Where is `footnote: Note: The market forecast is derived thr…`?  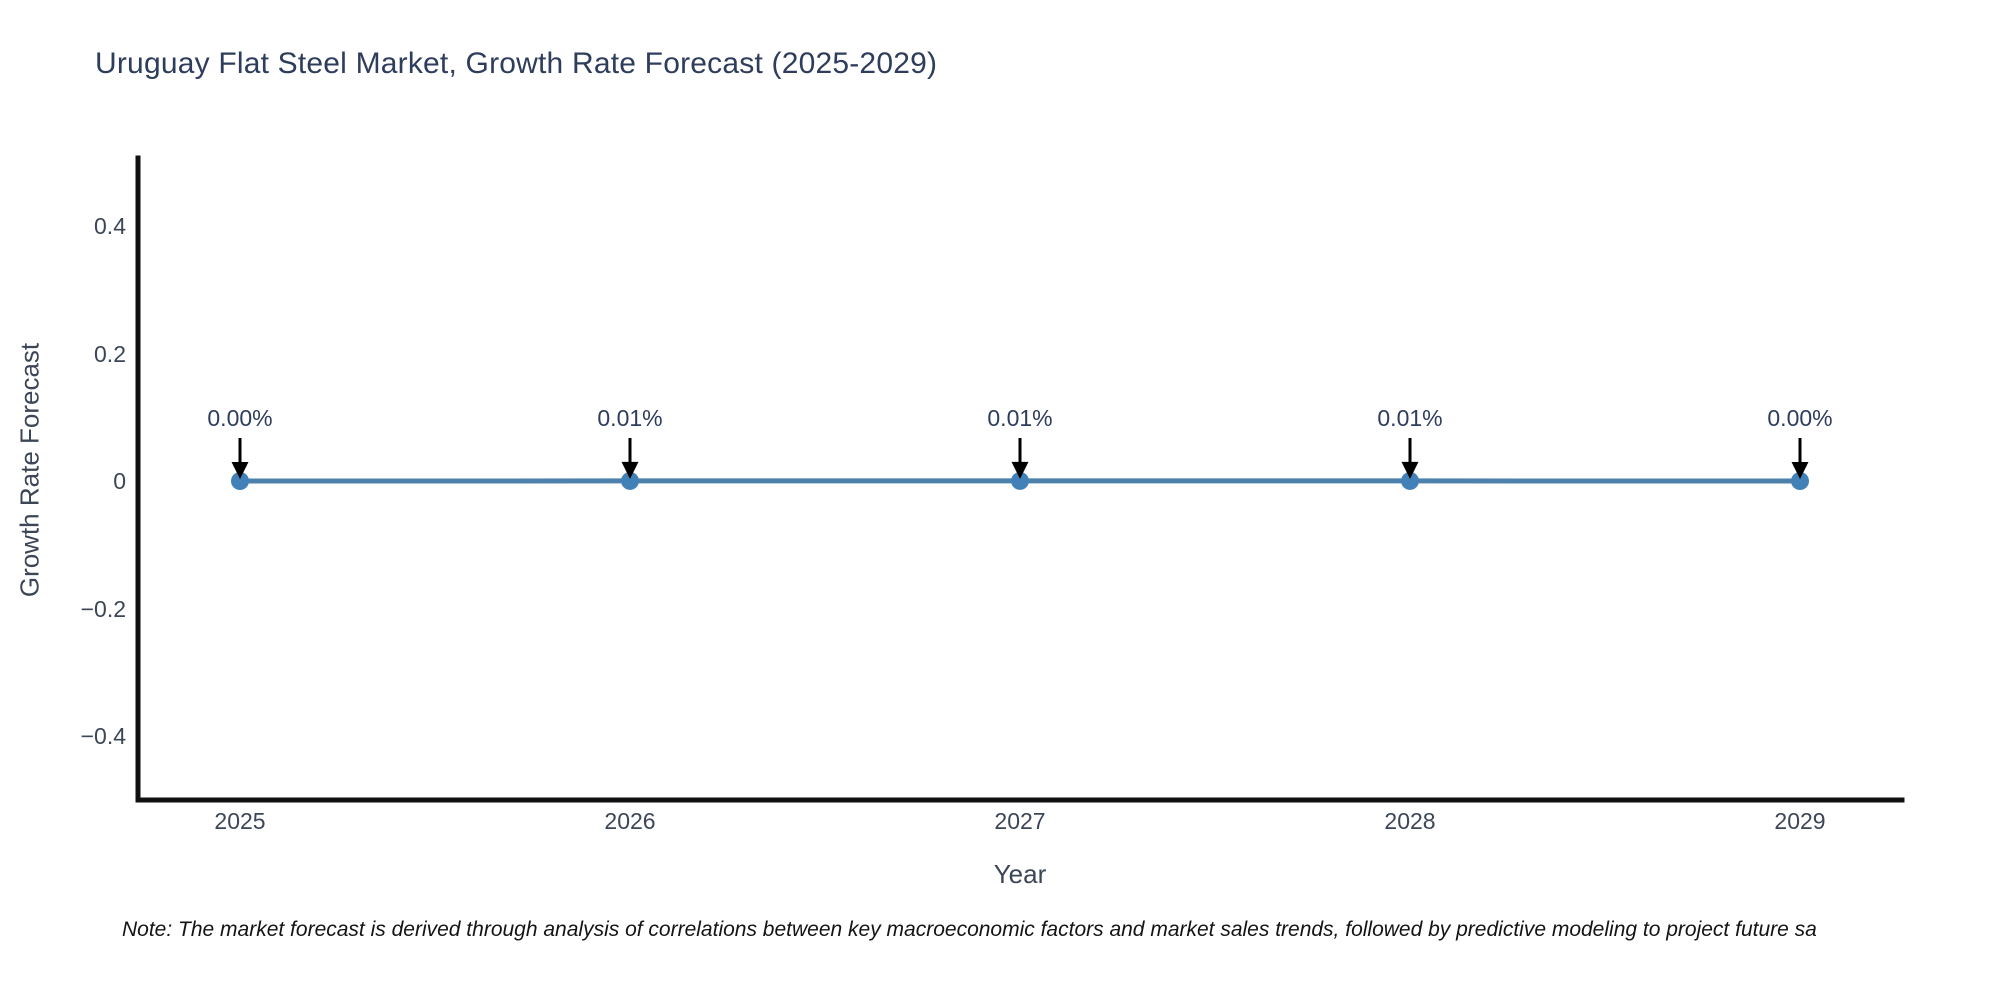
footnote: Note: The market forecast is derived thr… is located at coordinates (969, 929).